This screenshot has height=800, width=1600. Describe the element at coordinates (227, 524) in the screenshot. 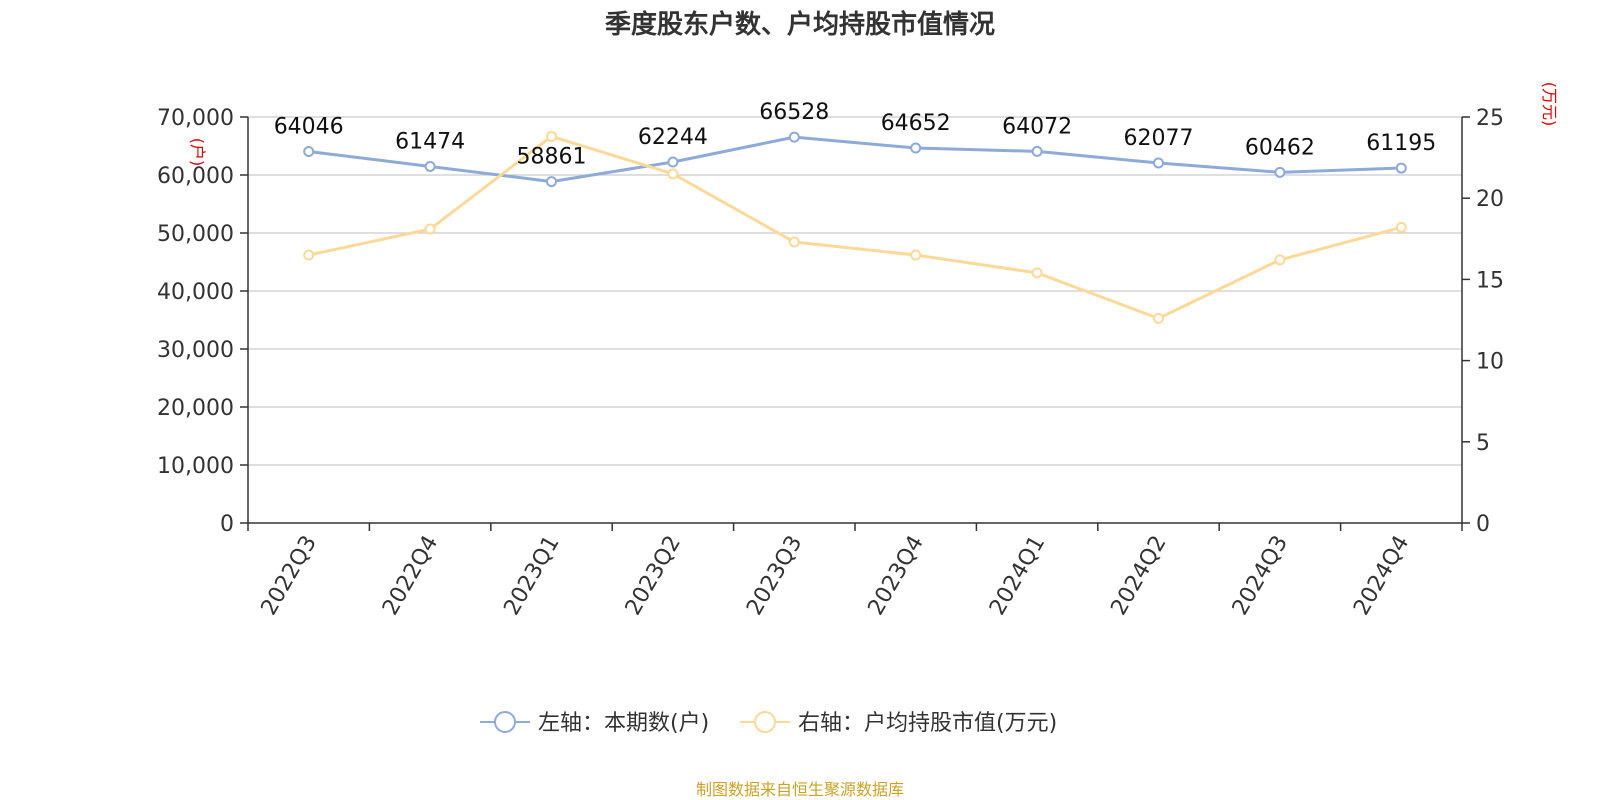

I see `left-axis-tick-label: 0` at that location.